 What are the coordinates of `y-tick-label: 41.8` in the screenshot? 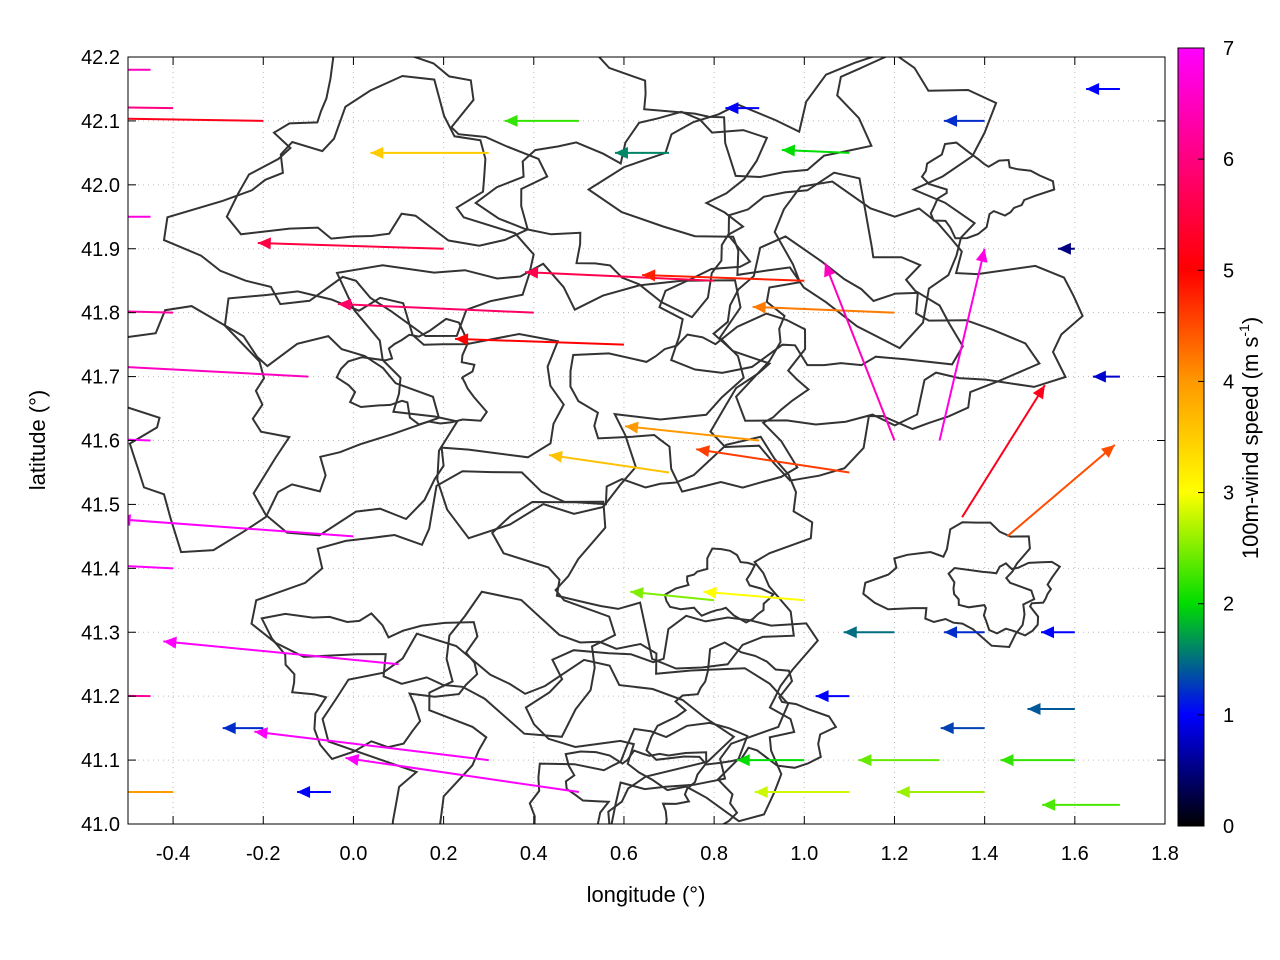 It's located at (100, 314).